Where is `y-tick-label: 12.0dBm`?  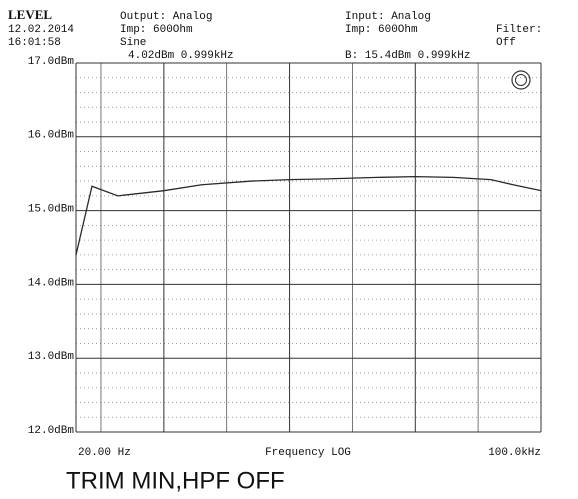
y-tick-label: 12.0dBm is located at coordinates (51, 431).